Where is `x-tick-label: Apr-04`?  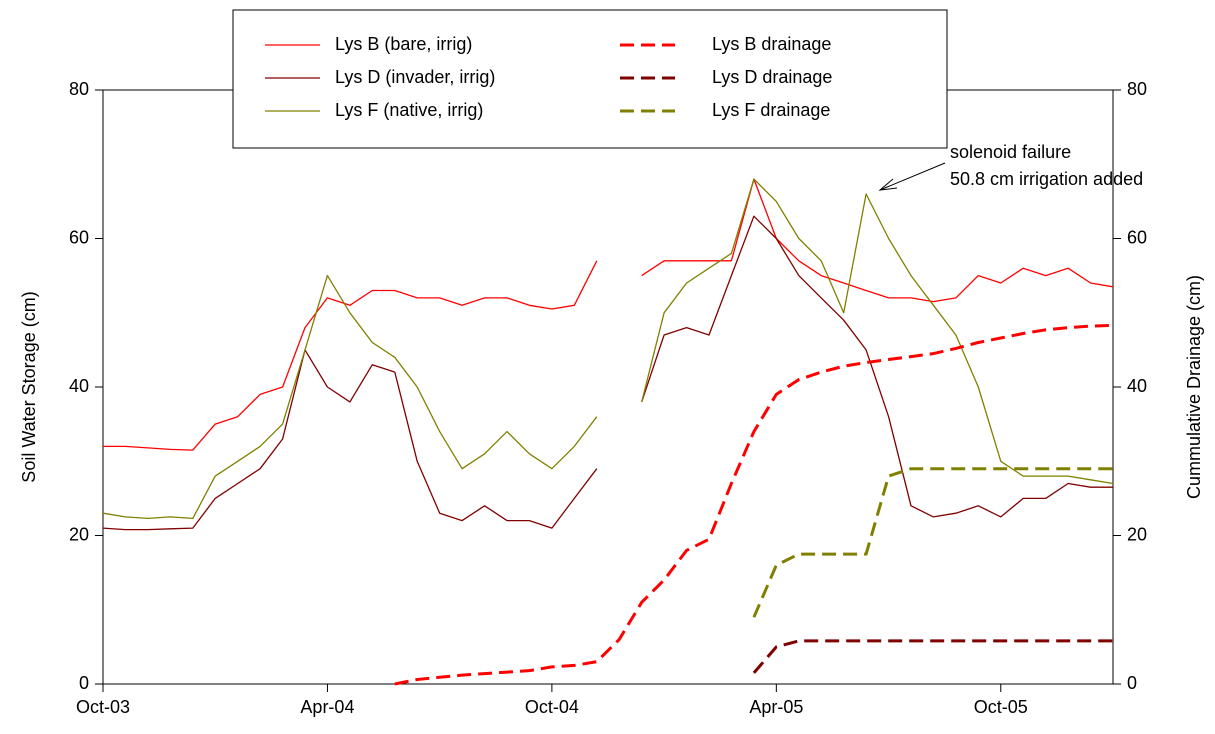
x-tick-label: Apr-04 is located at coordinates (327, 707).